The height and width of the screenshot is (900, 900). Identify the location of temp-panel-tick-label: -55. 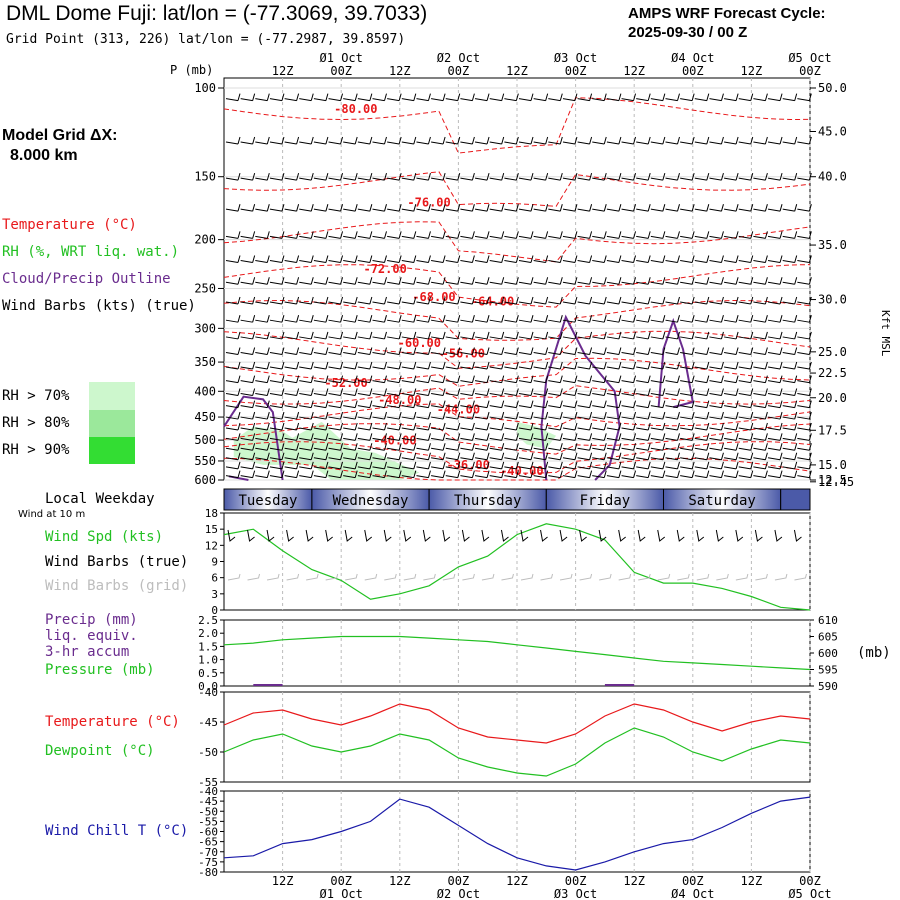
(208, 782).